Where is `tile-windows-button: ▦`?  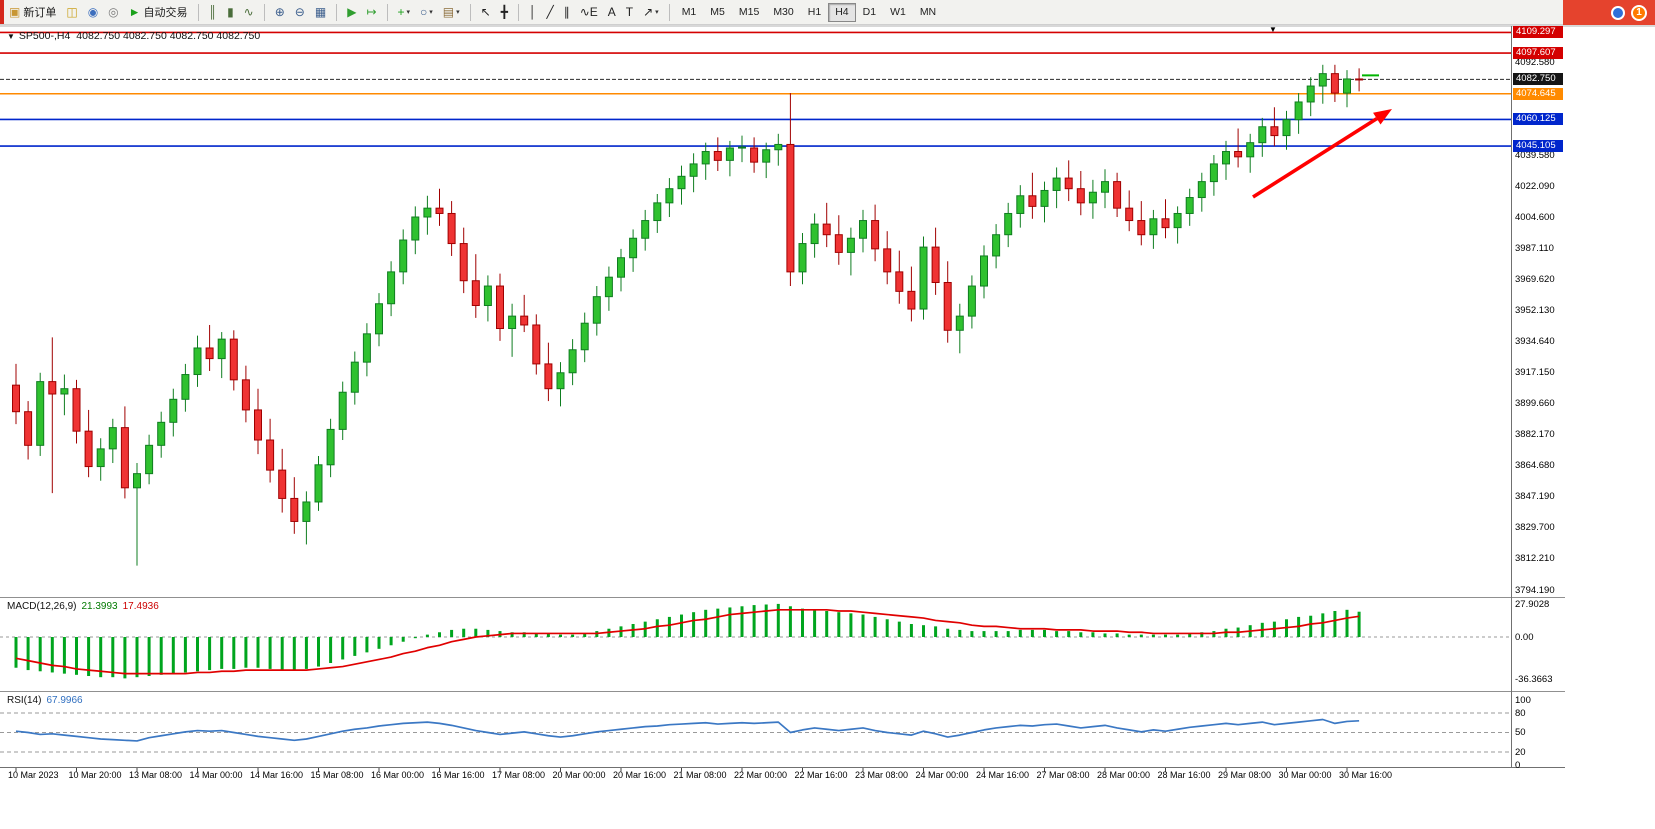
tile-windows-button: ▦ is located at coordinates (320, 12).